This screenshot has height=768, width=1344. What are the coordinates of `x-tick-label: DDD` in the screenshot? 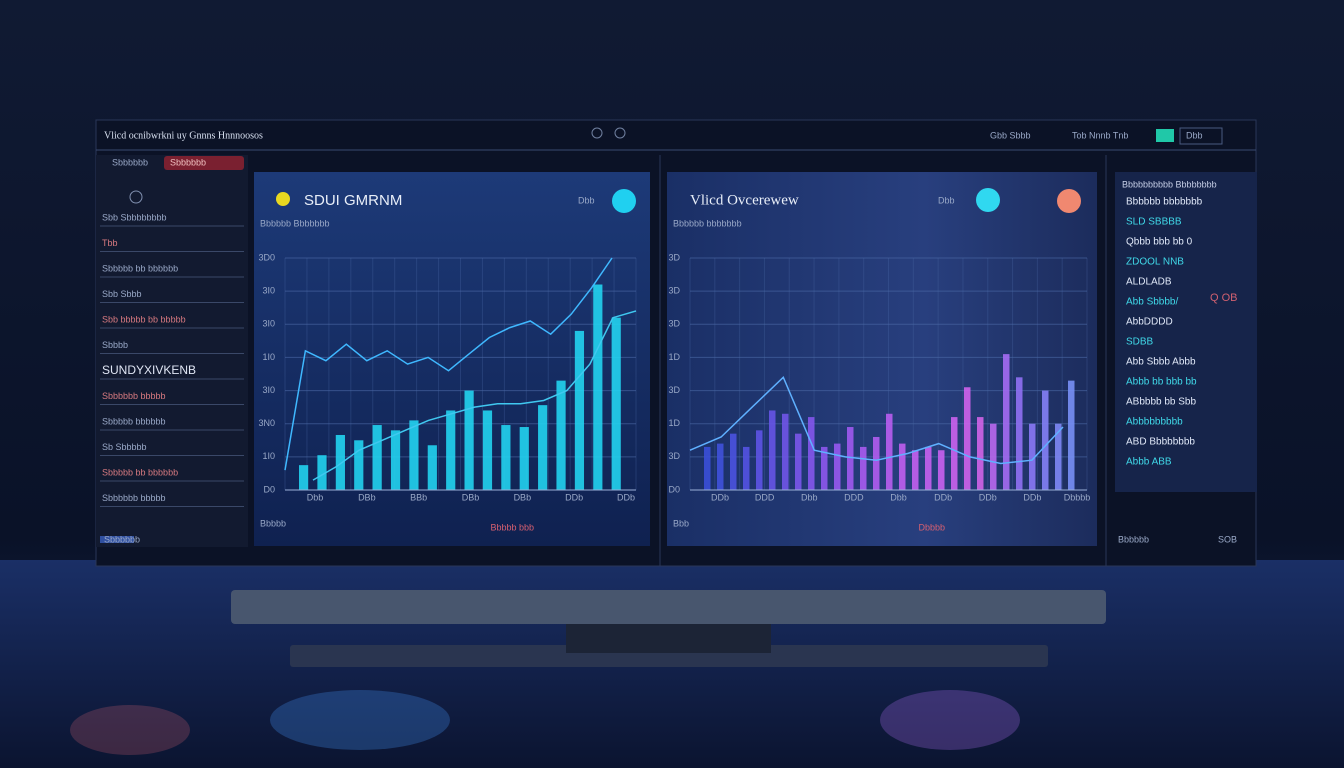 It's located at (854, 497).